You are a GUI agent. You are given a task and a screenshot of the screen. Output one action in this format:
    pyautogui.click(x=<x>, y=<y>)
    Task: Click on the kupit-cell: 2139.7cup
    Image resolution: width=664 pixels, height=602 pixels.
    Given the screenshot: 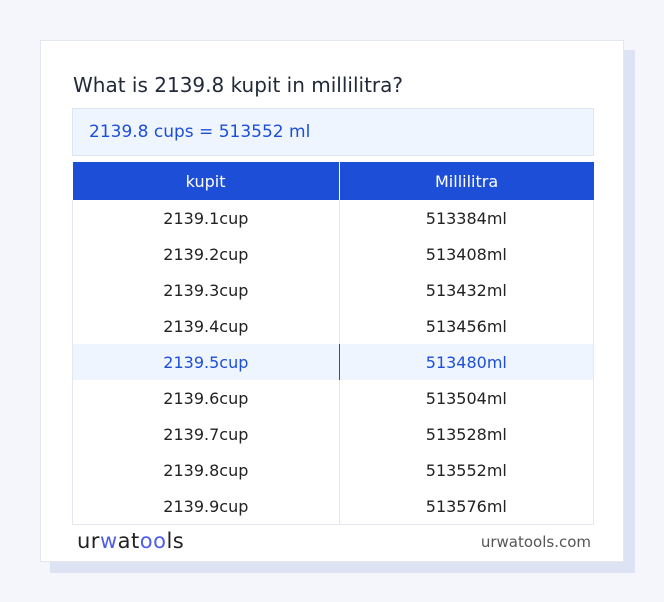 What is the action you would take?
    pyautogui.click(x=206, y=434)
    